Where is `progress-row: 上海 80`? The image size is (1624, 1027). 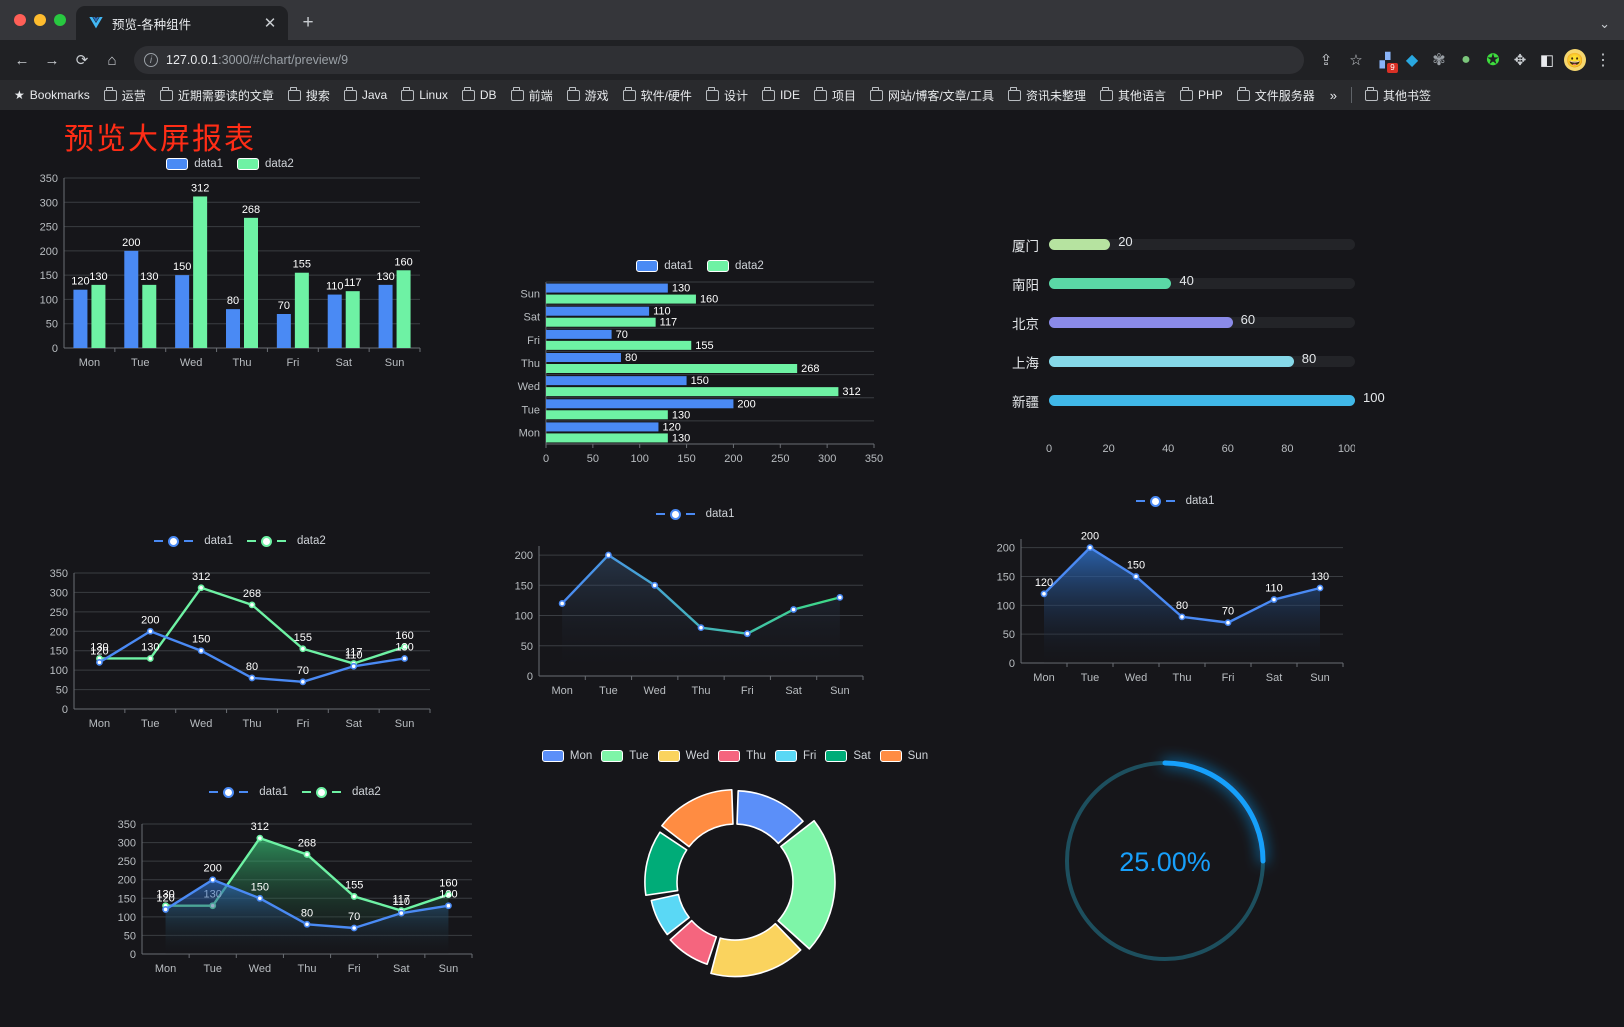 progress-row: 上海 80 is located at coordinates (1175, 361).